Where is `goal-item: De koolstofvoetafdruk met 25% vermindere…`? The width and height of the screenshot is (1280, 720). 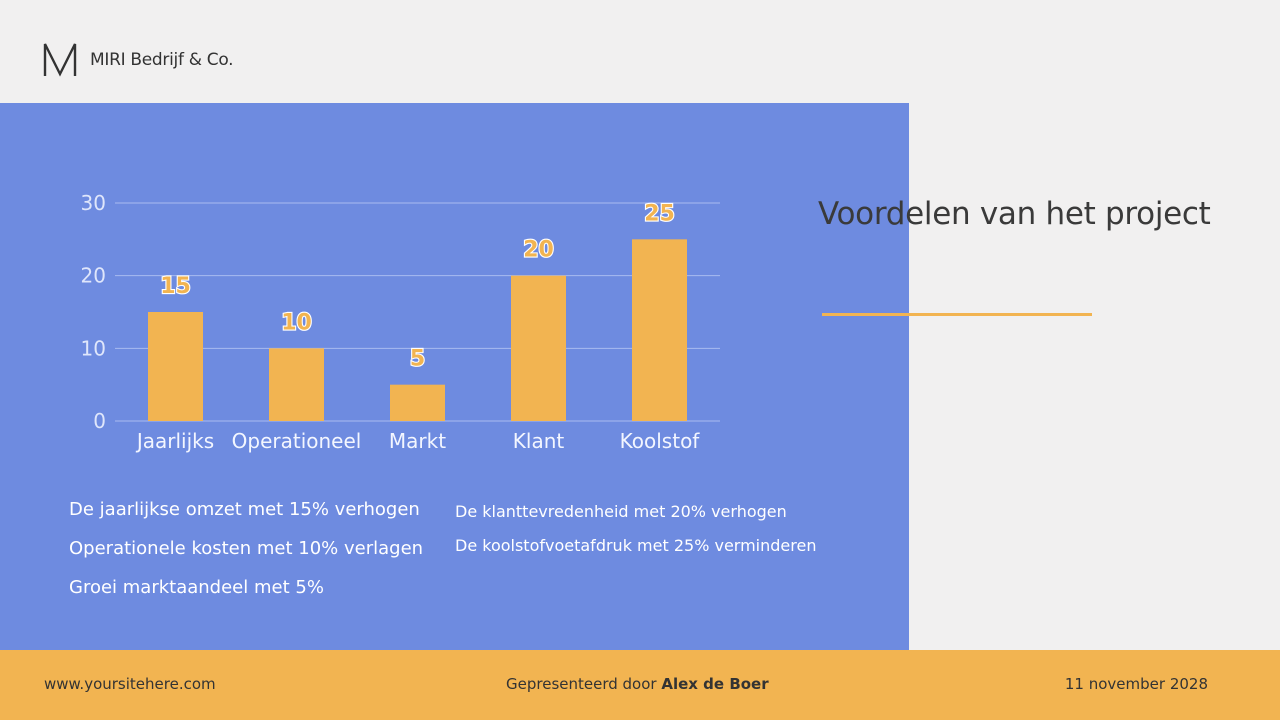
goal-item: De koolstofvoetafdruk met 25% vermindere… is located at coordinates (636, 545).